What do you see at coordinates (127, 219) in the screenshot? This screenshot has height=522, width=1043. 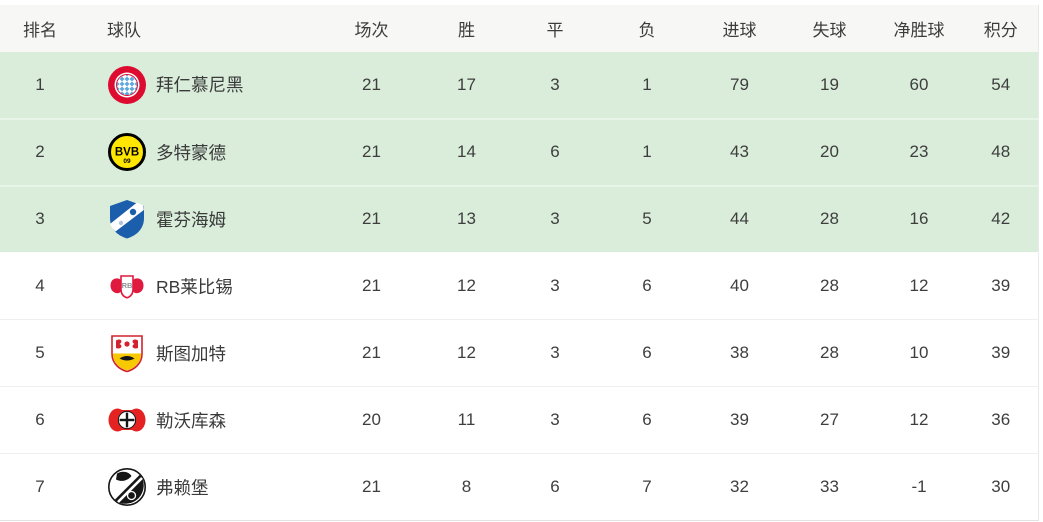 I see `hoffenheim-logo` at bounding box center [127, 219].